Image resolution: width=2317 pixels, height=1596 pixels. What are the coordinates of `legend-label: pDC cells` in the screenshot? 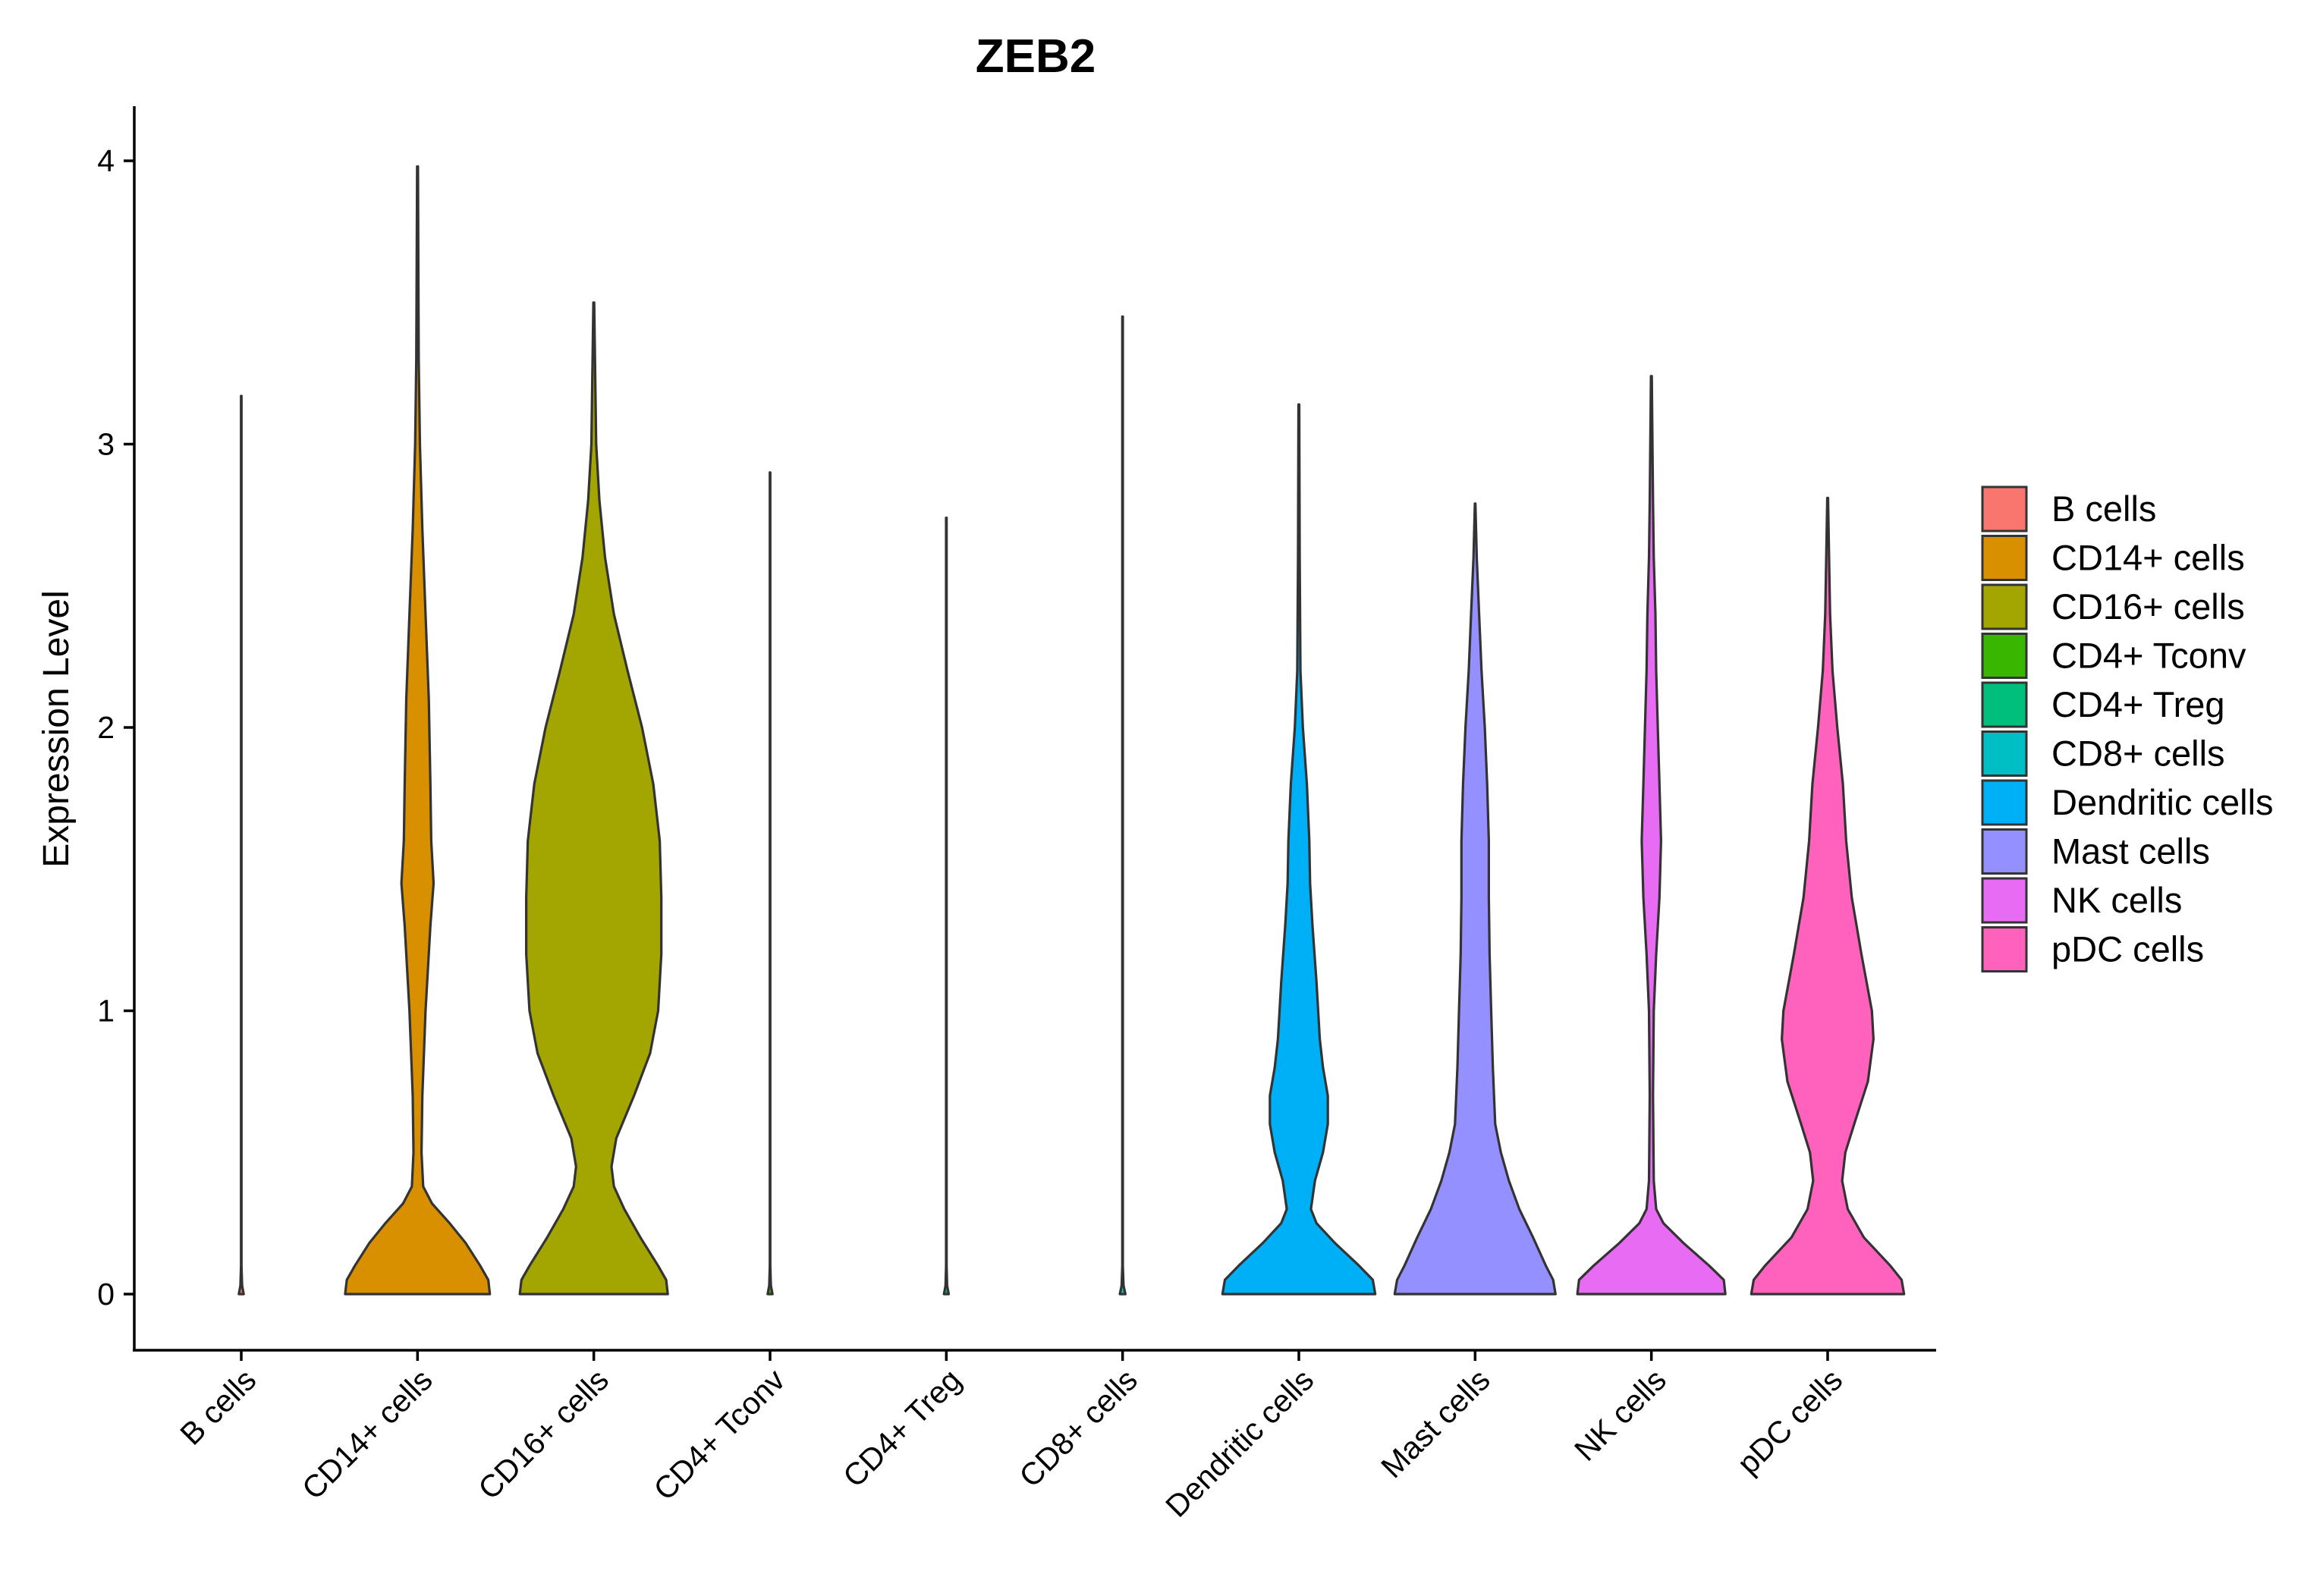 It's located at (2127, 949).